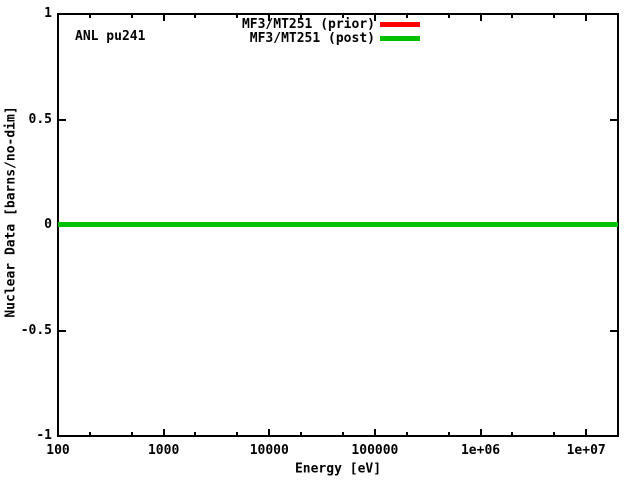 This screenshot has height=480, width=640. I want to click on legend-item-post: MF3/MT251 (post), so click(331, 38).